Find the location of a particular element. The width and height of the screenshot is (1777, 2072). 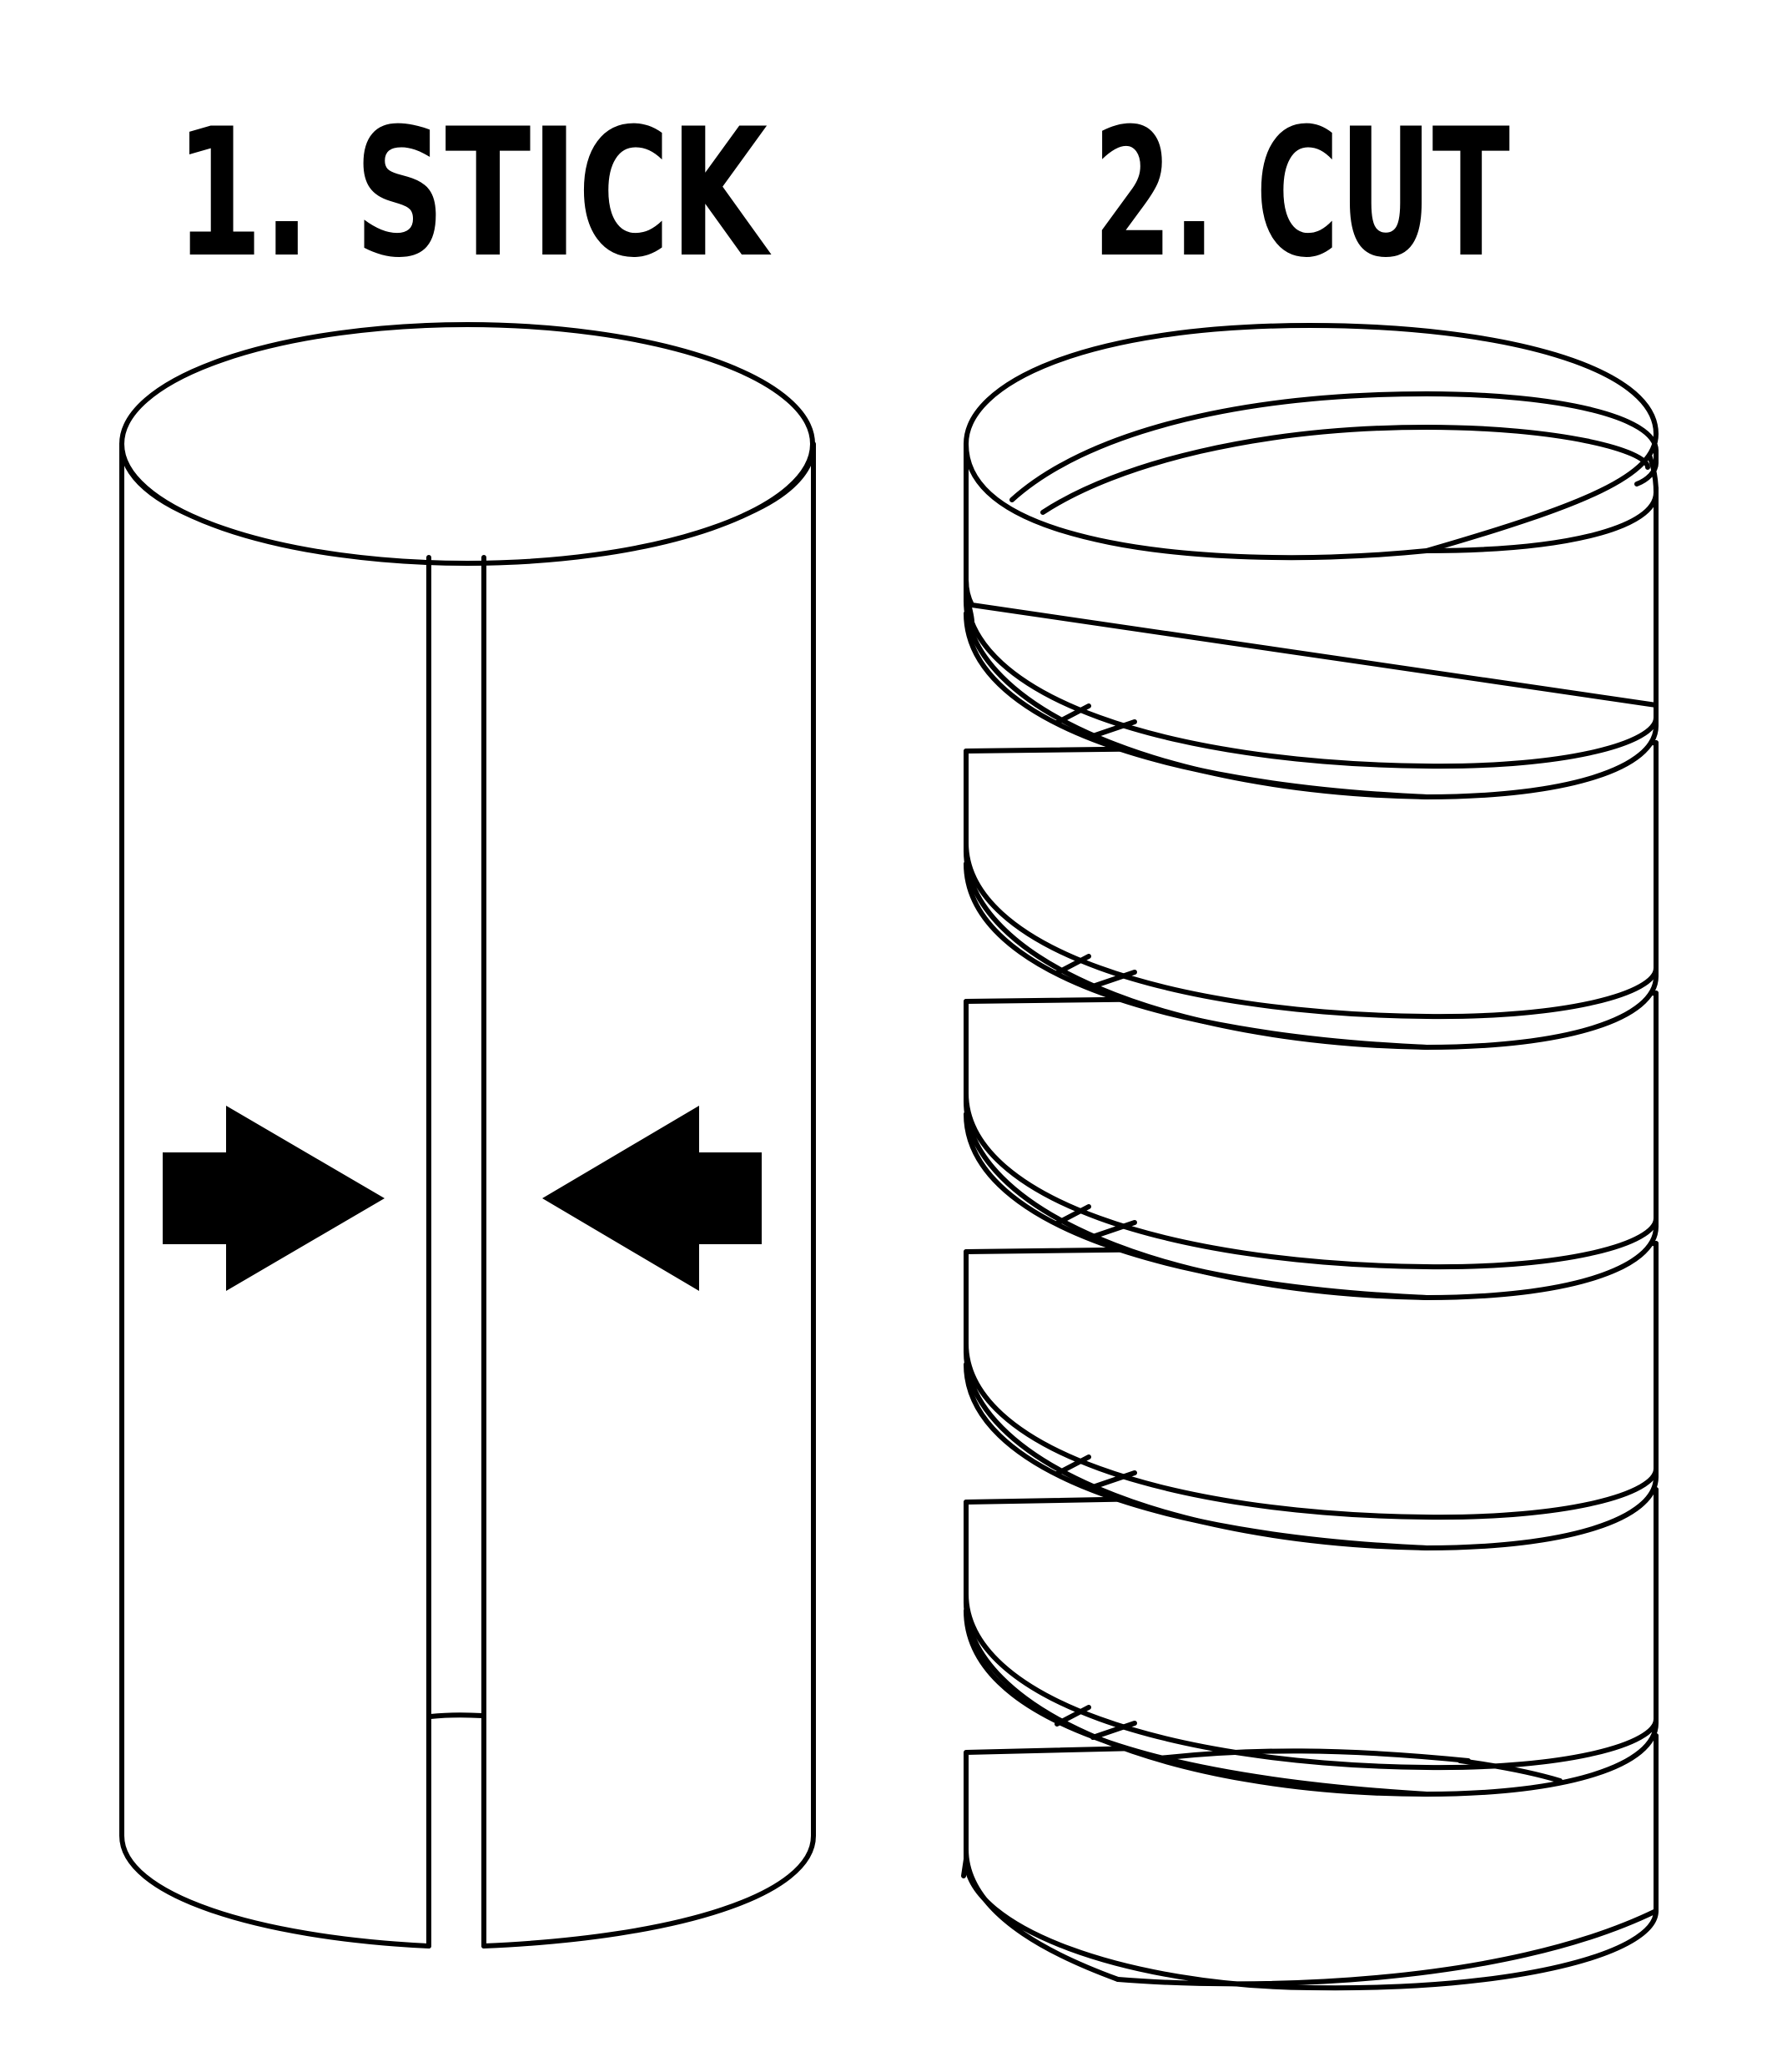

cylinder-top-ellipse is located at coordinates (467, 444).